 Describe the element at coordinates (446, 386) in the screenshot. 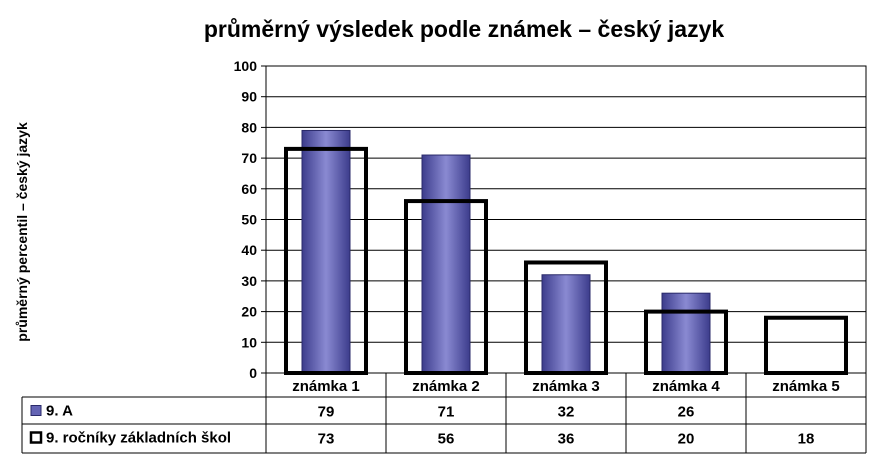

I see `x-tick-label: známka 2` at that location.